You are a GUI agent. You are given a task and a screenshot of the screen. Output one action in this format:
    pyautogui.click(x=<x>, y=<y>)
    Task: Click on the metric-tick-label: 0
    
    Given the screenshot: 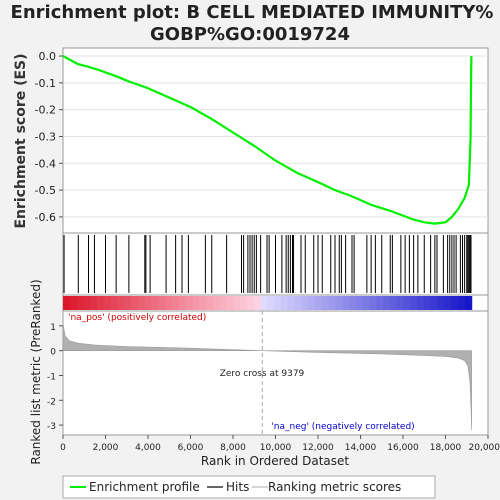 What is the action you would take?
    pyautogui.click(x=53, y=353)
    